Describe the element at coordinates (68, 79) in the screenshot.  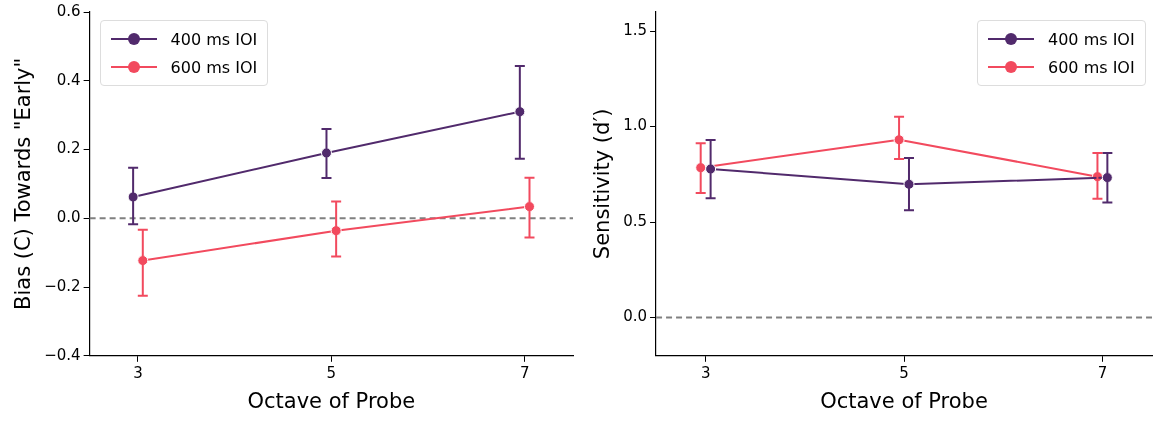
I see `y-tick-label: 0.4` at that location.